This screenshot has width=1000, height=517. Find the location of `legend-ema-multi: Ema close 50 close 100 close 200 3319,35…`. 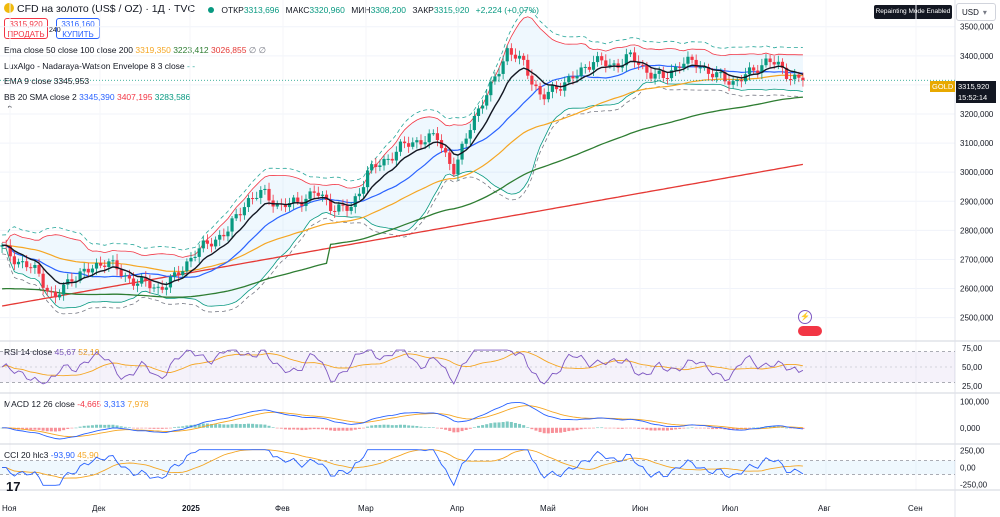

legend-ema-multi: Ema close 50 close 100 close 200 3319,35… is located at coordinates (135, 50).